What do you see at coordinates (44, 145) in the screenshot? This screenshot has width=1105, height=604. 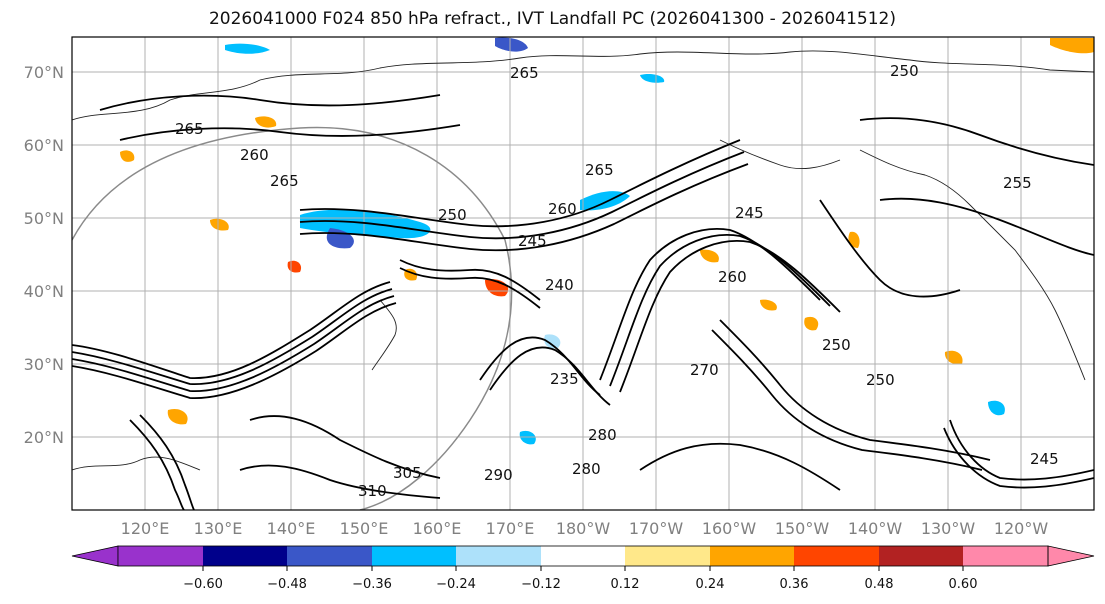 I see `lat-label: 60°N` at bounding box center [44, 145].